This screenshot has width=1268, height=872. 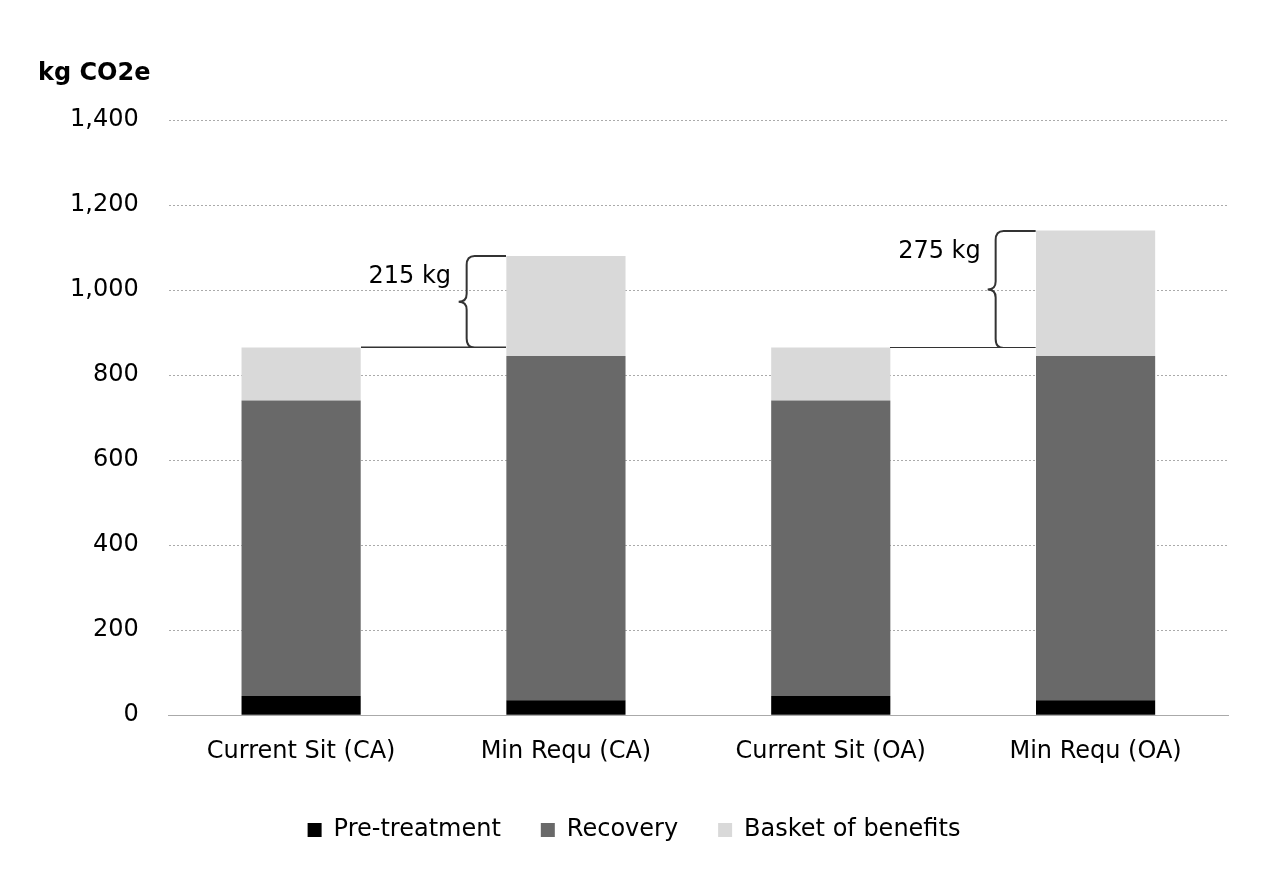 What do you see at coordinates (852, 828) in the screenshot?
I see `legend-label: Basket of benefits` at bounding box center [852, 828].